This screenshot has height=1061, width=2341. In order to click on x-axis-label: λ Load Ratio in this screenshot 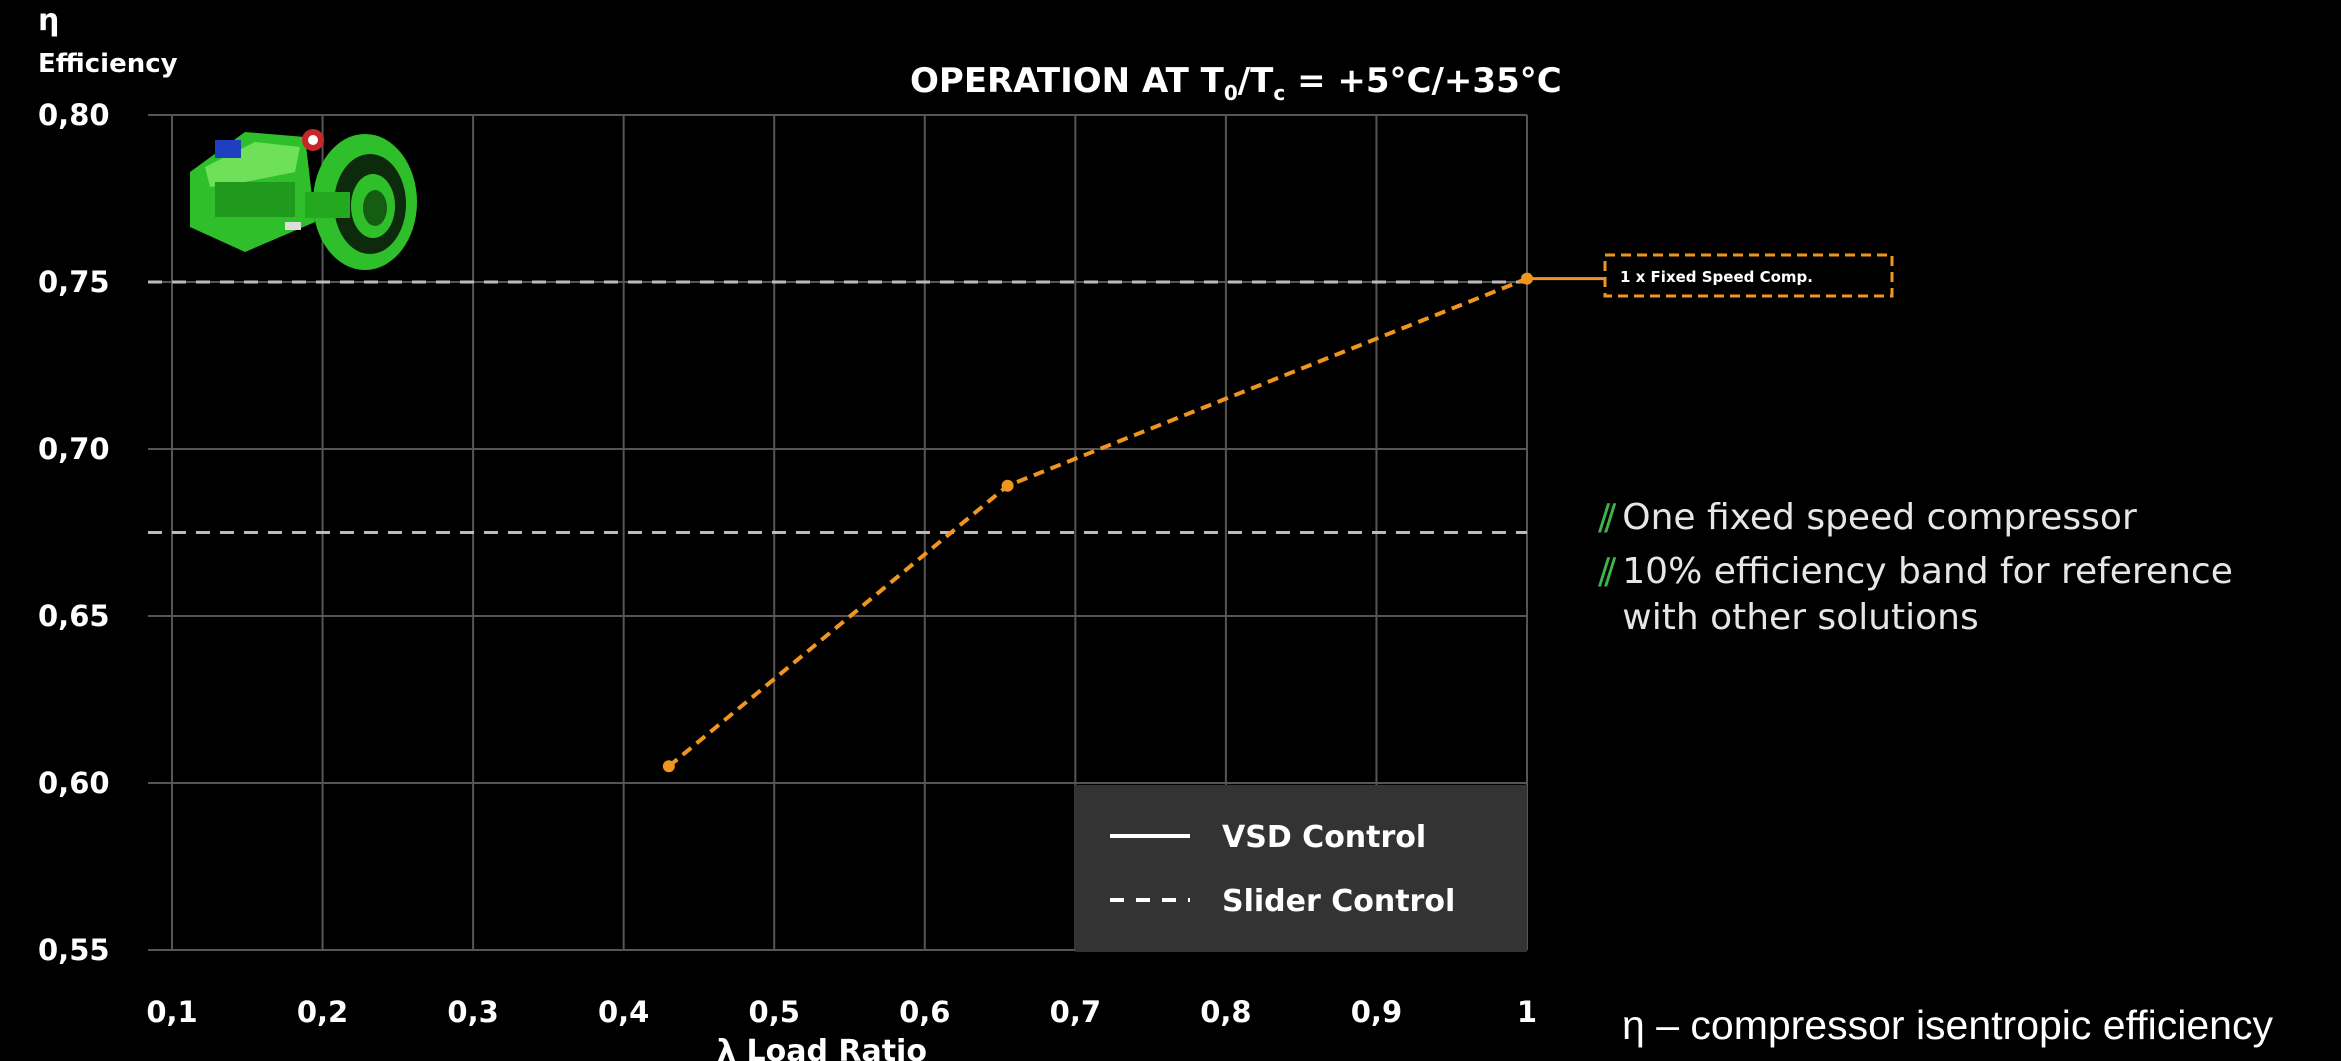, I will do `click(822, 1047)`.